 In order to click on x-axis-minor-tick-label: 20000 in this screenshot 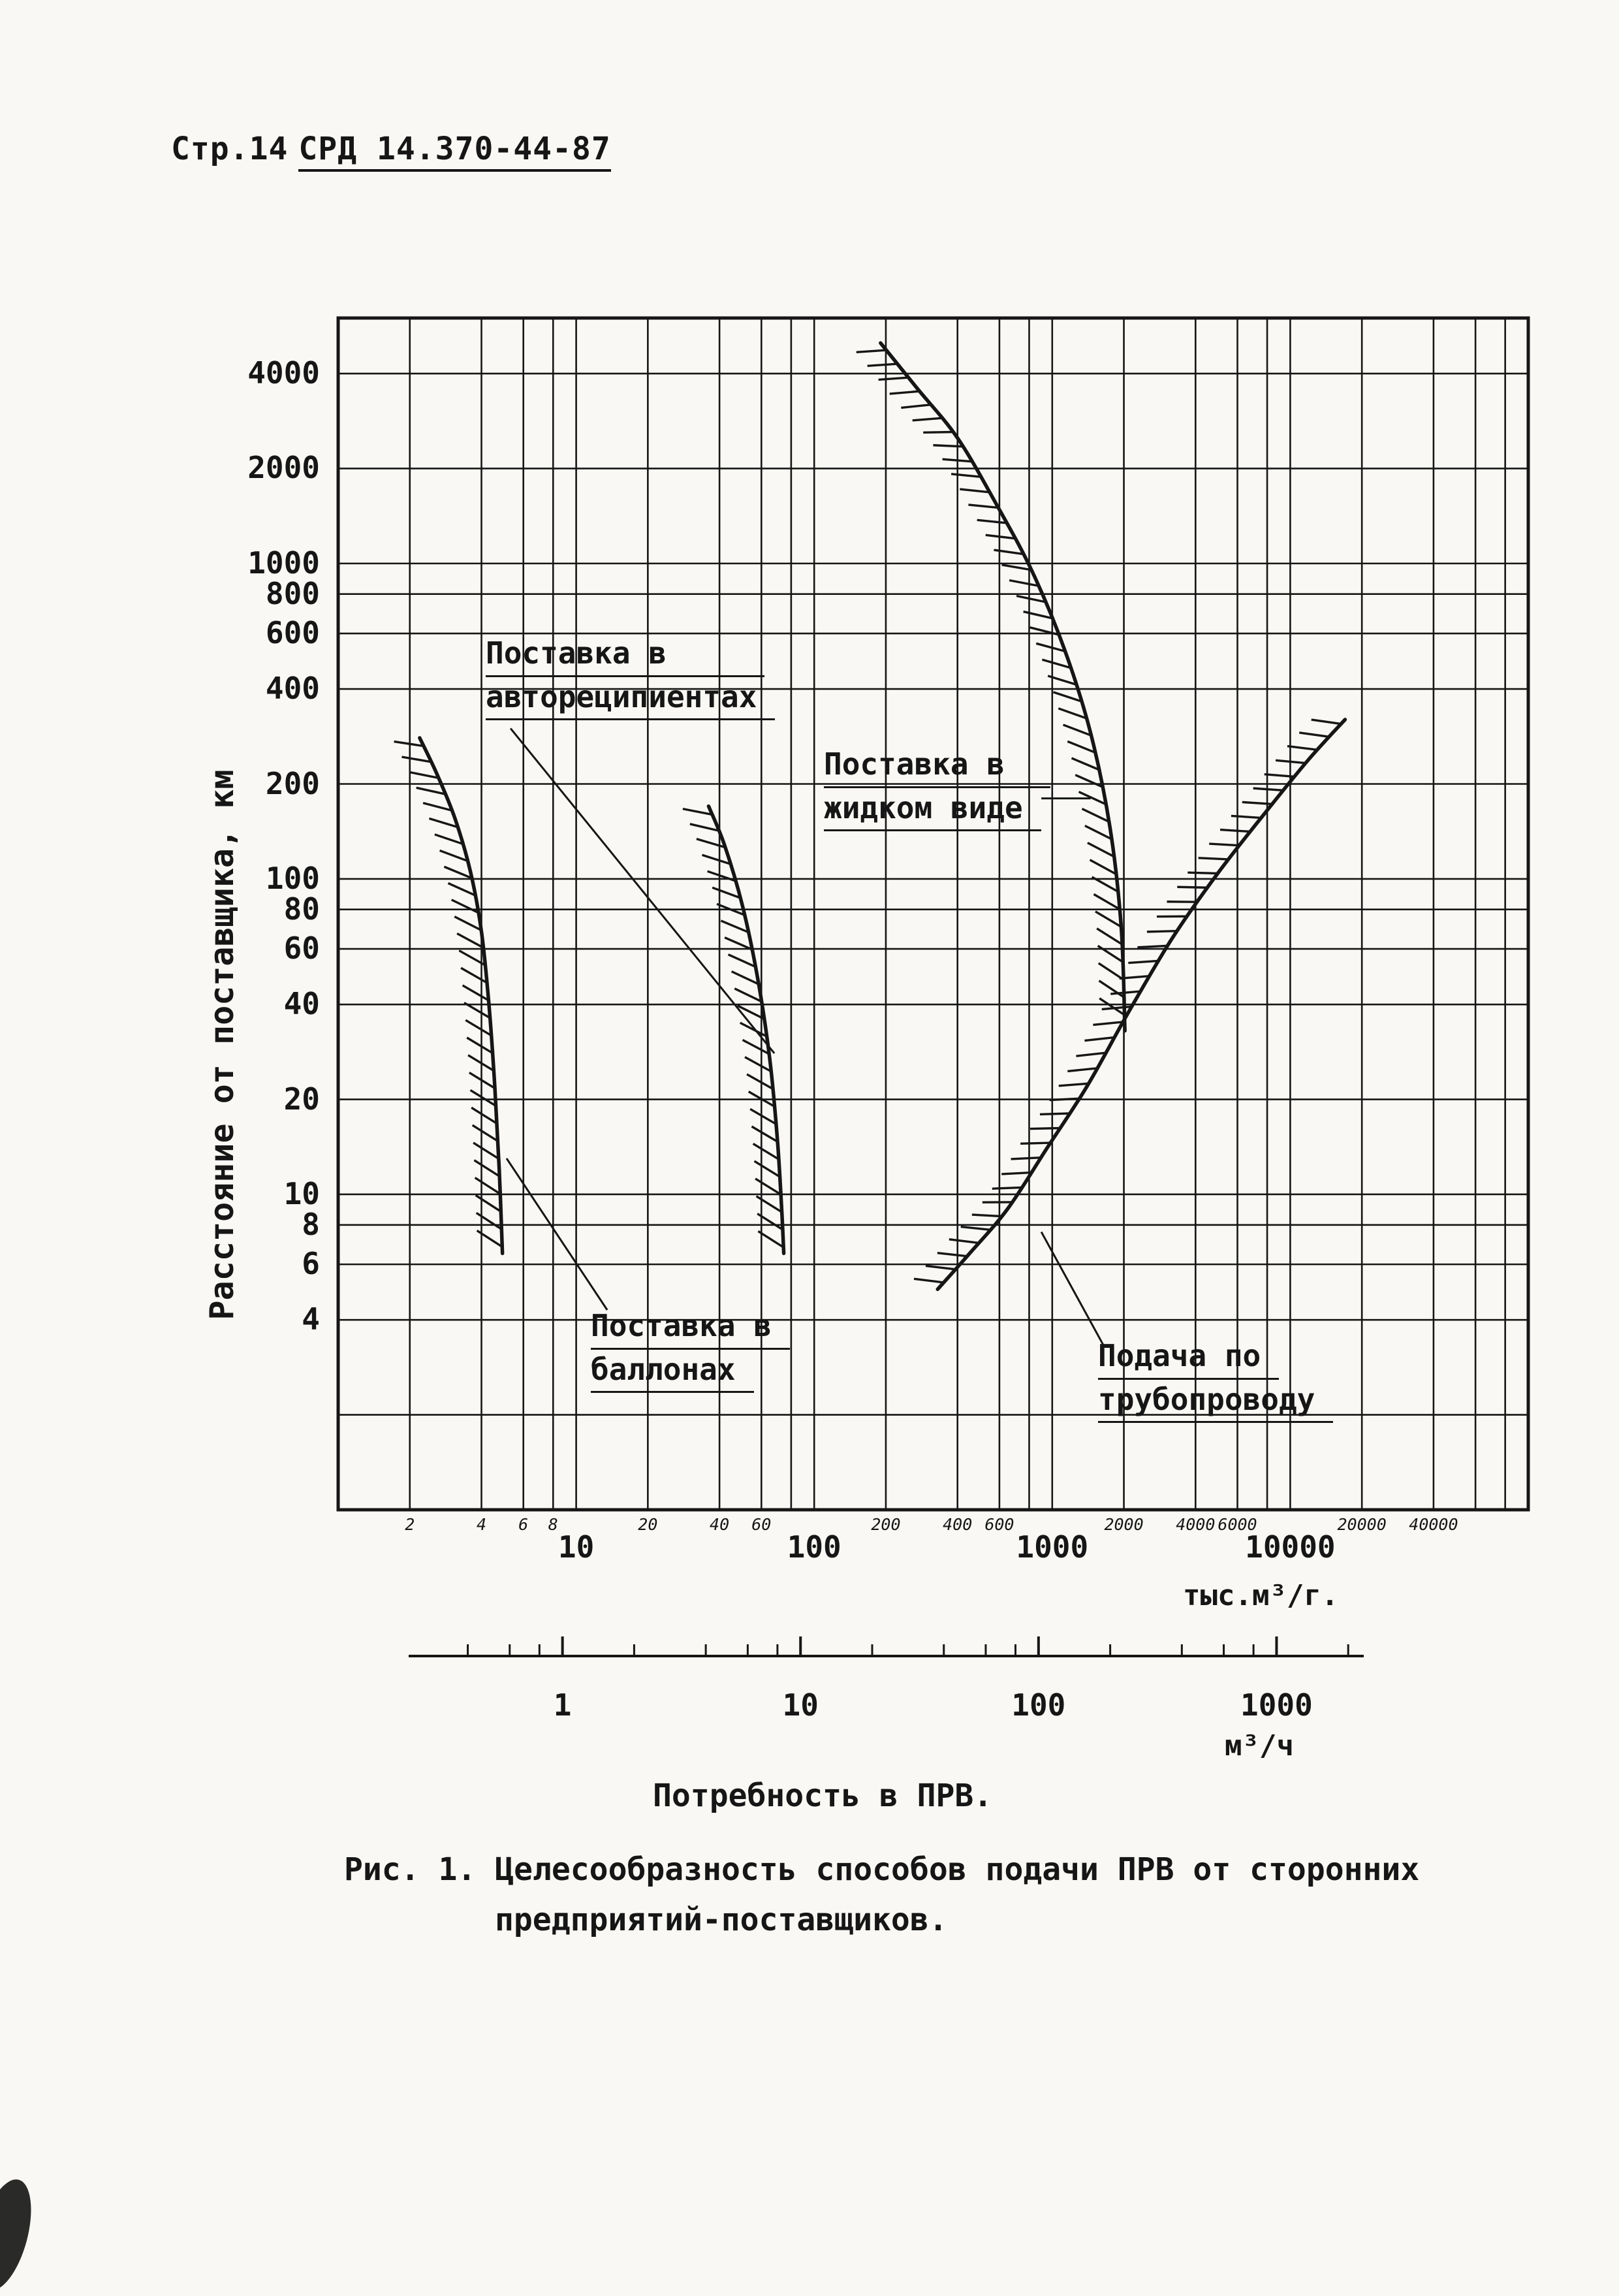, I will do `click(1362, 1524)`.